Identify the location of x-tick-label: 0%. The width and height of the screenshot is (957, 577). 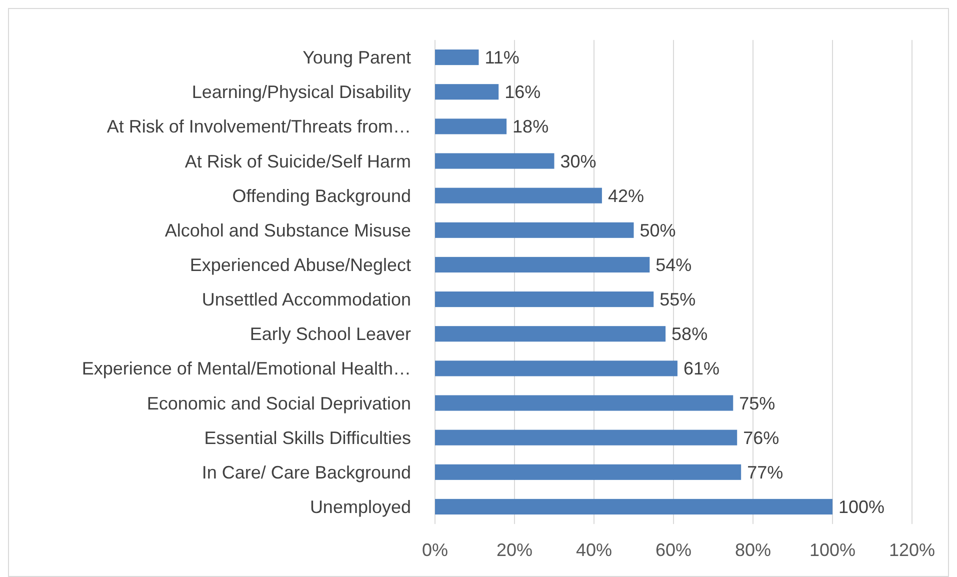
(435, 550).